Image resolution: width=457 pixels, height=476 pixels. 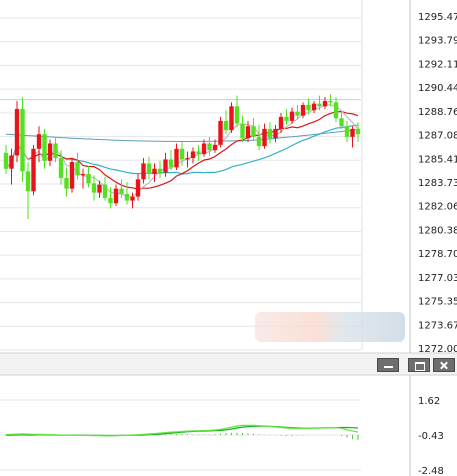 I want to click on maximize-icon, so click(x=420, y=366).